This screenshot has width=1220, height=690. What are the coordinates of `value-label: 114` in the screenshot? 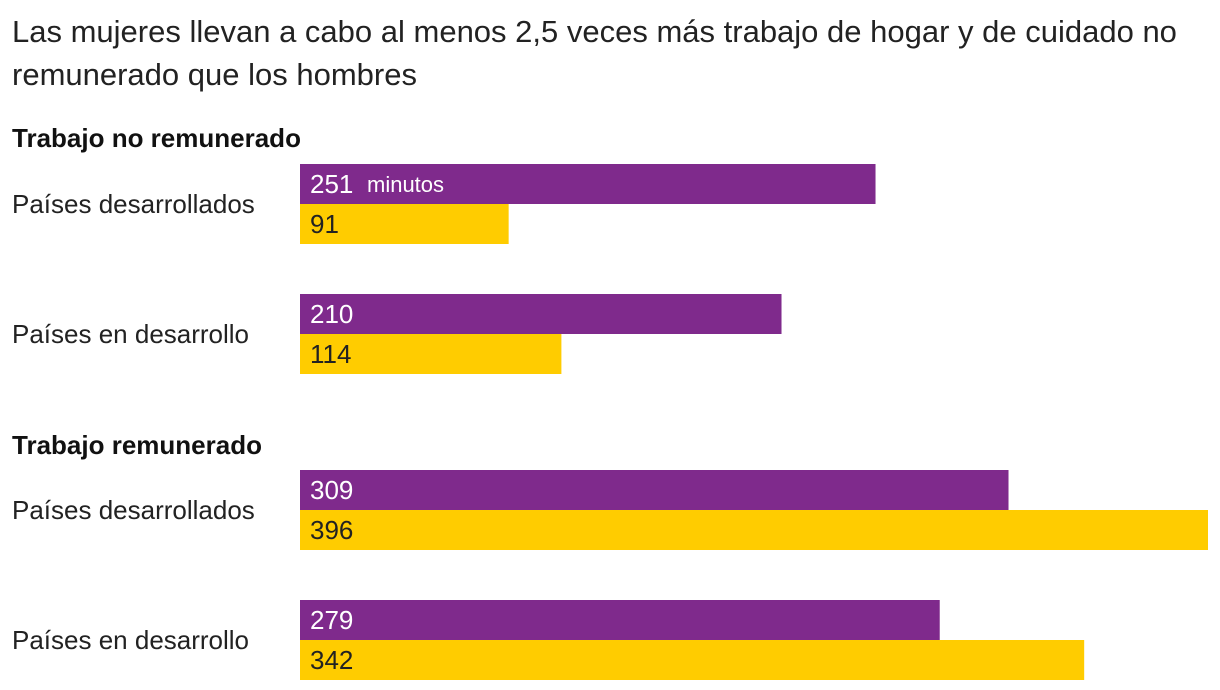 It's located at (330, 354).